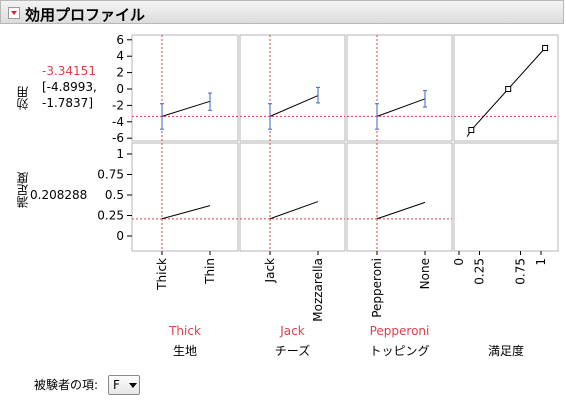 The image size is (566, 403). What do you see at coordinates (318, 290) in the screenshot?
I see `level-tick-label: Mozzarella` at bounding box center [318, 290].